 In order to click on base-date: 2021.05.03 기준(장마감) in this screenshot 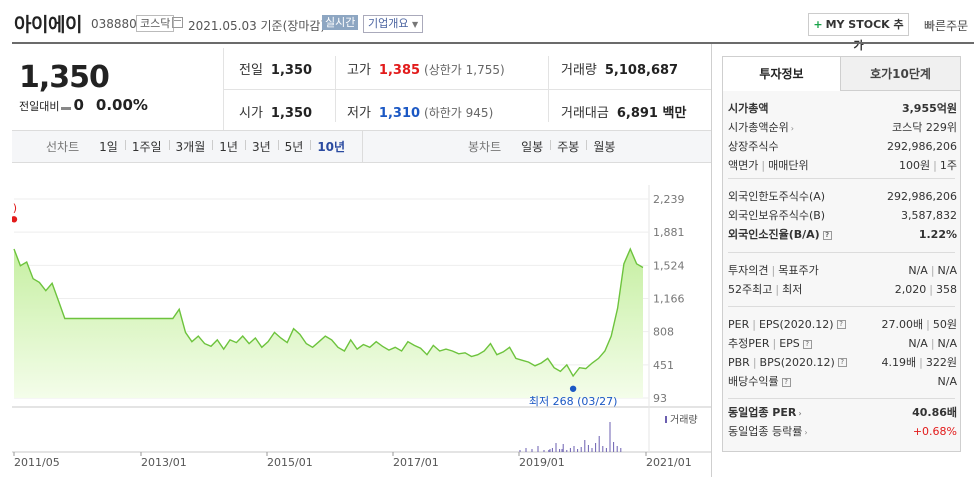, I will do `click(257, 26)`.